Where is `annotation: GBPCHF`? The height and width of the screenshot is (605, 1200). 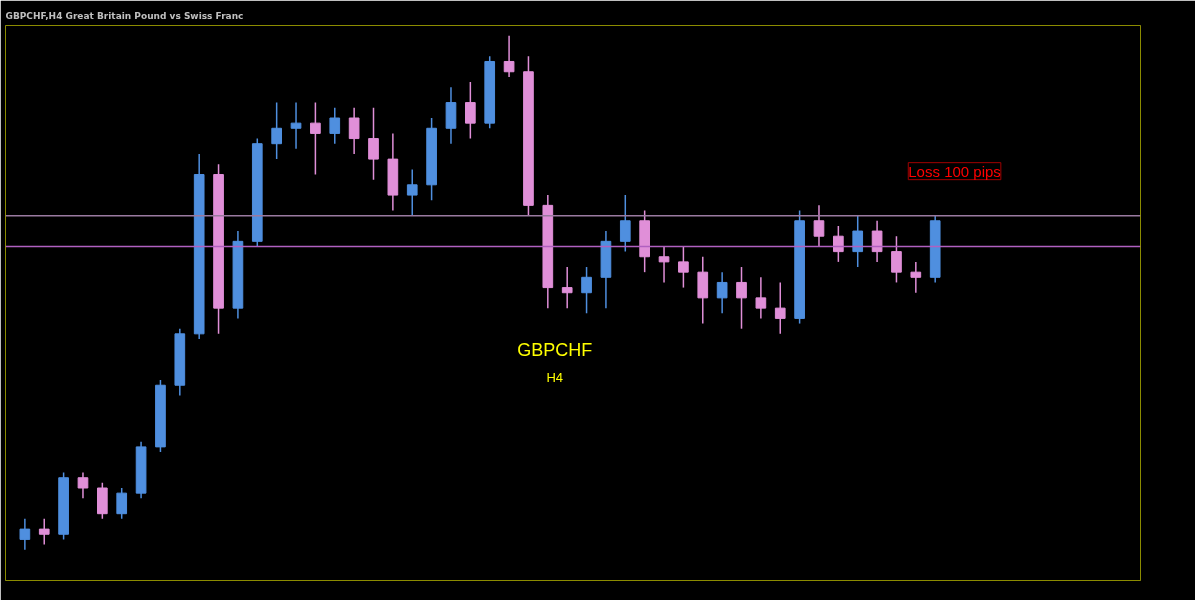
annotation: GBPCHF is located at coordinates (555, 349).